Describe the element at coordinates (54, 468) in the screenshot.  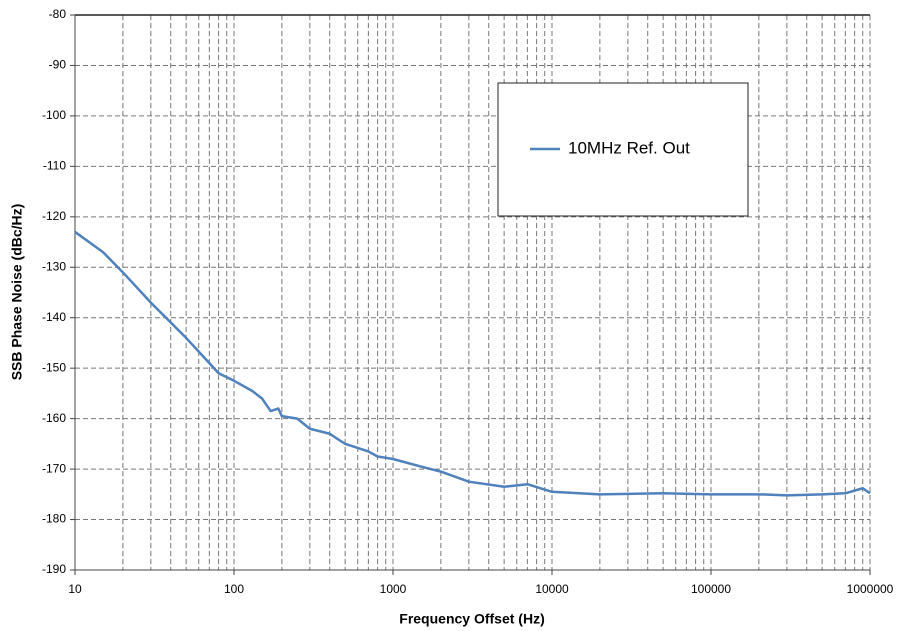
I see `y-tick-label: -170` at that location.